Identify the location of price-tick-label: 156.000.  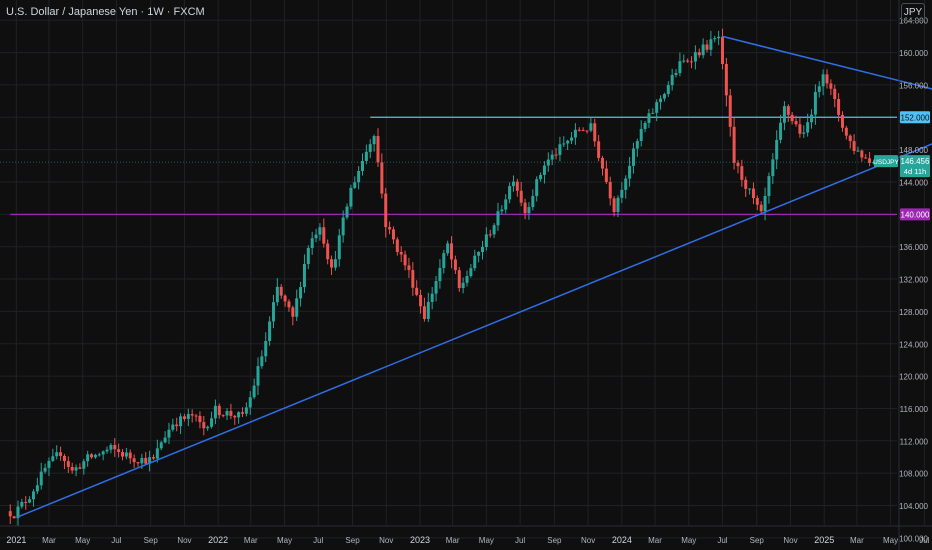
(913, 85).